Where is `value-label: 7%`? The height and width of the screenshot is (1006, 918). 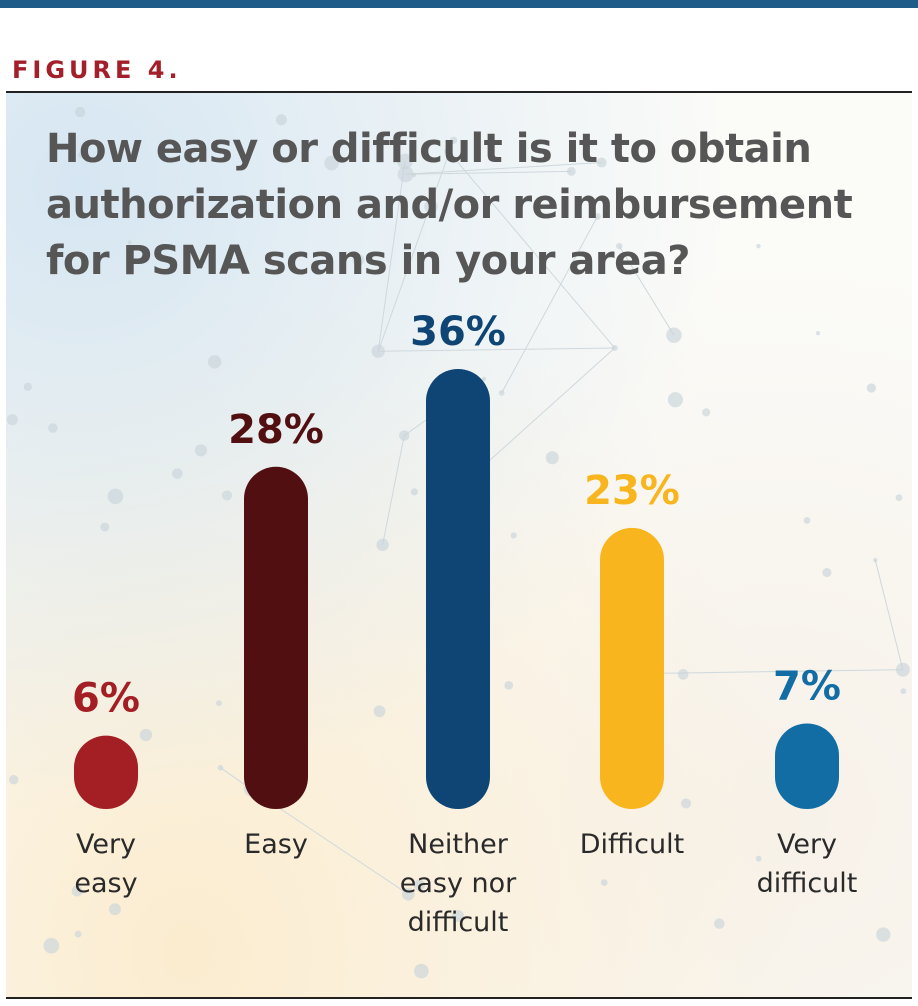
value-label: 7% is located at coordinates (807, 686).